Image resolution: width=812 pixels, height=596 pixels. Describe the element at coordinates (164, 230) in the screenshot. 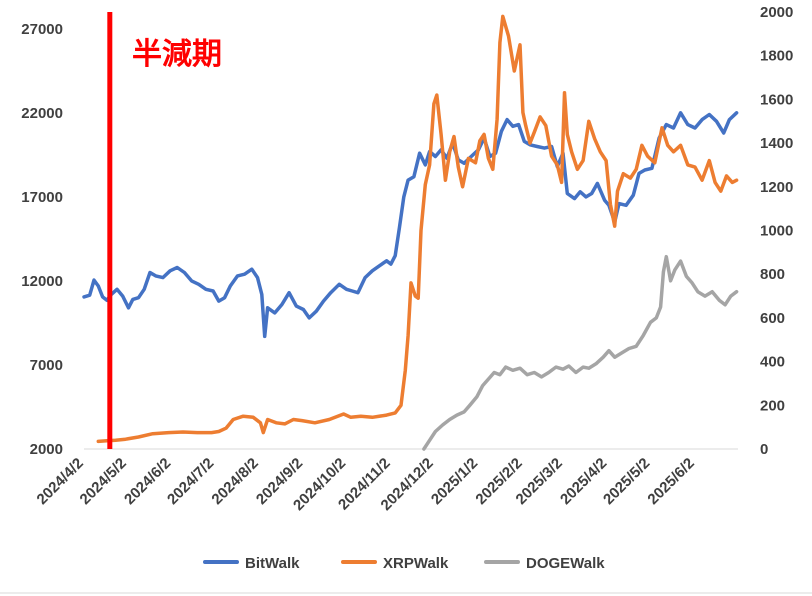

I see `halving-annotation: 半減期` at that location.